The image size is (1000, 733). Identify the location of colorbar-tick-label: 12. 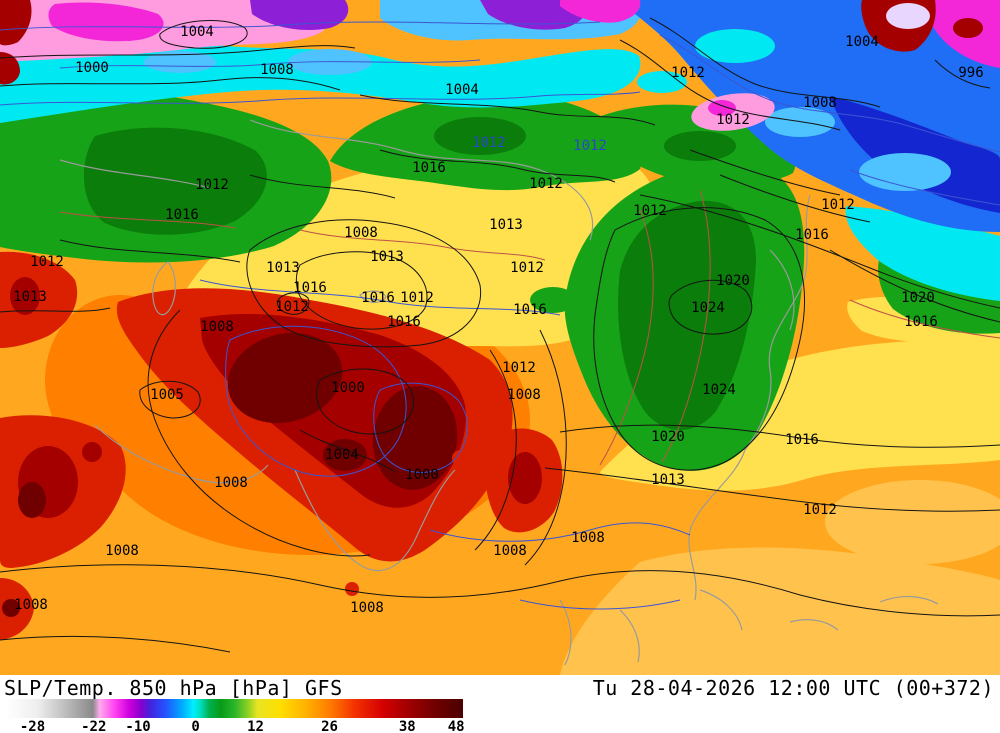
(255, 726).